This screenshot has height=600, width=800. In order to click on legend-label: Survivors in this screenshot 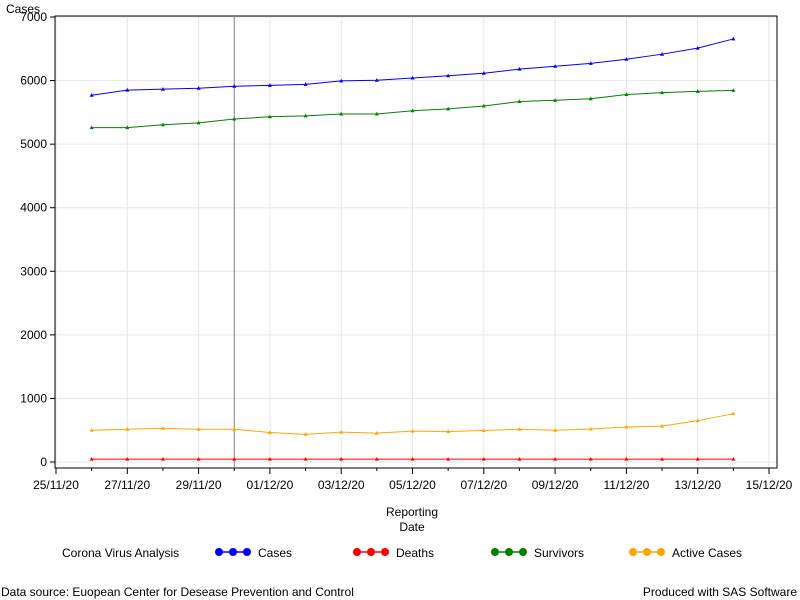, I will do `click(559, 553)`.